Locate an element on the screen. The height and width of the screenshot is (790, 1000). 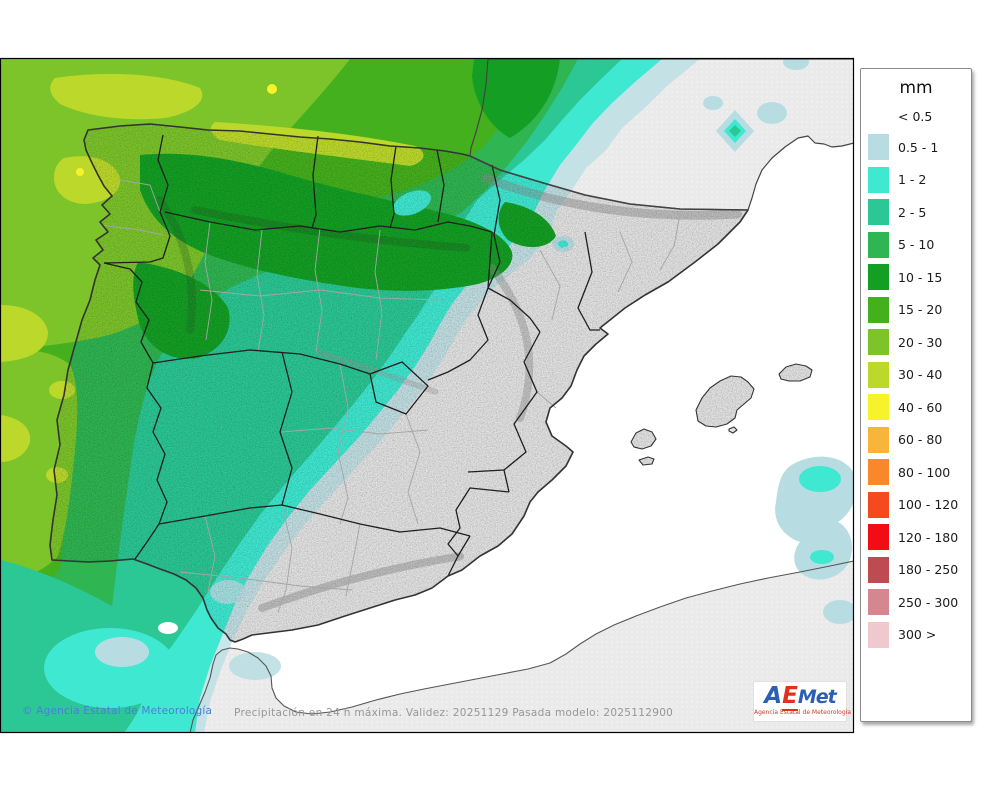
legend-row-label: 2 - 5 is located at coordinates (912, 212).